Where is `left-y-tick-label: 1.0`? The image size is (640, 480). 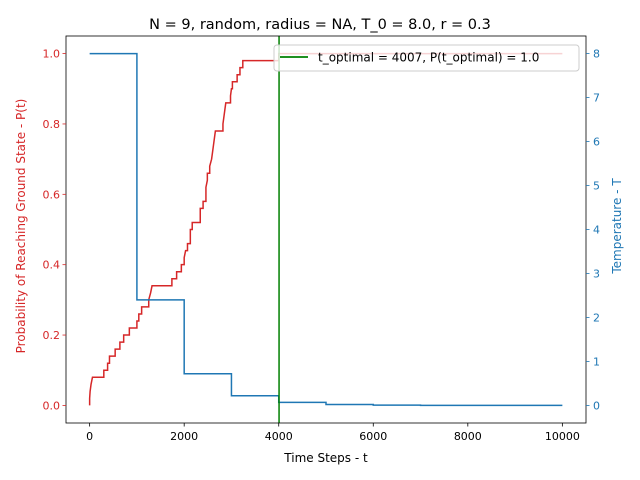
left-y-tick-label: 1.0 is located at coordinates (52, 54).